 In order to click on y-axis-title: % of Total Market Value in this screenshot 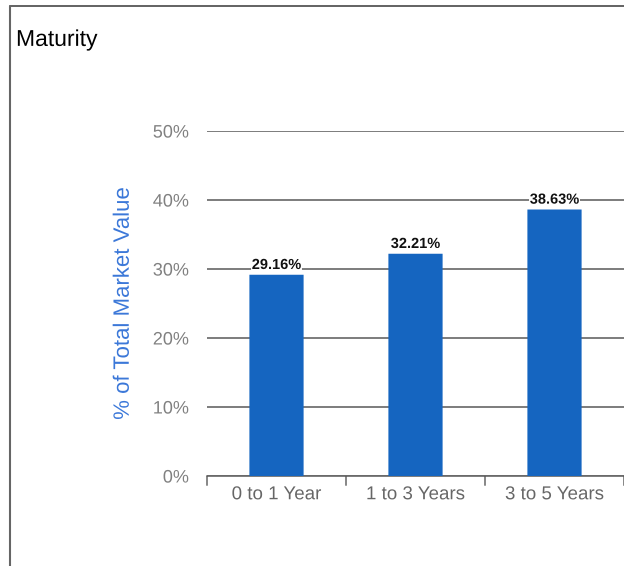, I will do `click(120, 304)`.